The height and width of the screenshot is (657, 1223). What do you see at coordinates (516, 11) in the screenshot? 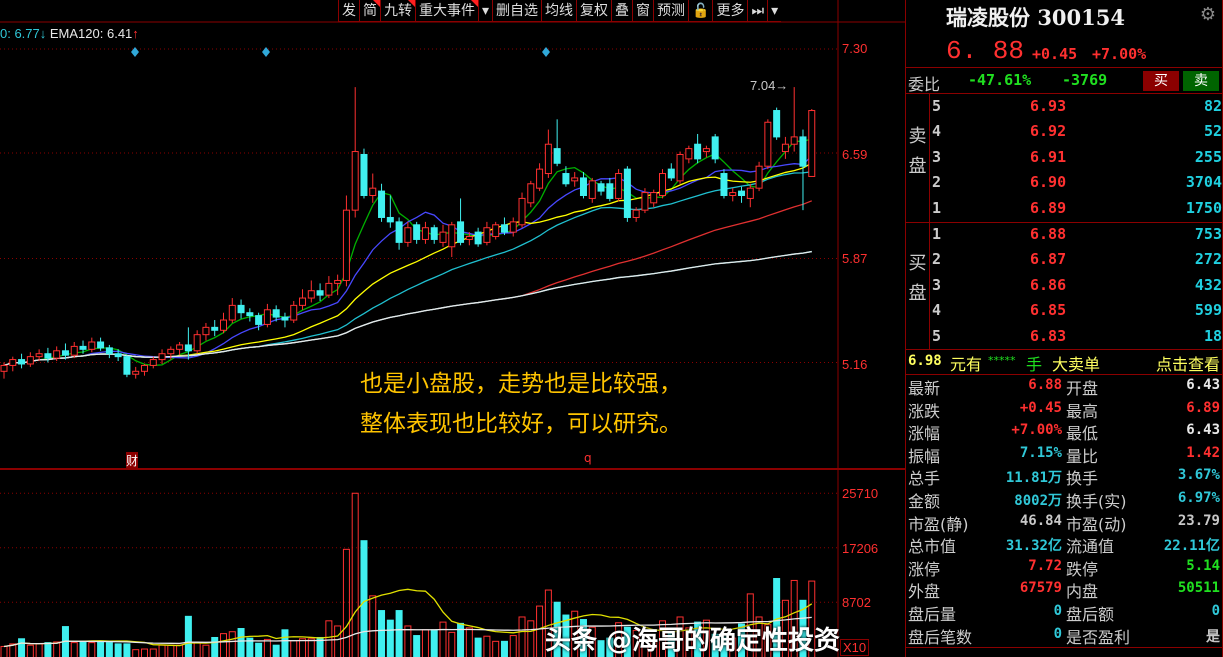
I see `toolbar-button: 删自选` at bounding box center [516, 11].